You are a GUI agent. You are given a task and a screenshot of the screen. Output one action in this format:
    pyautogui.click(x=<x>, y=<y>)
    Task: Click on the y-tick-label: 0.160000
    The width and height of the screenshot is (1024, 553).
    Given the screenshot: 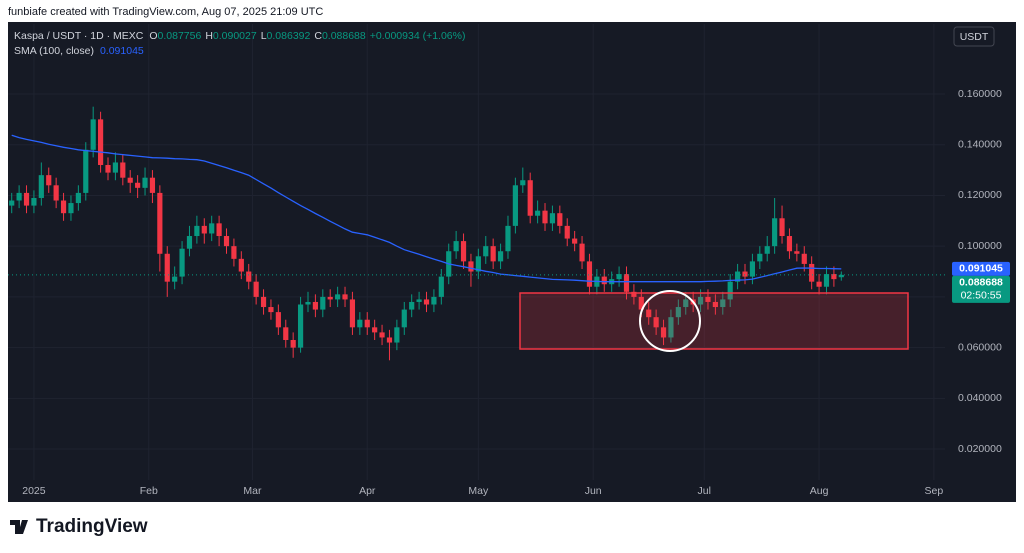 What is the action you would take?
    pyautogui.click(x=980, y=94)
    